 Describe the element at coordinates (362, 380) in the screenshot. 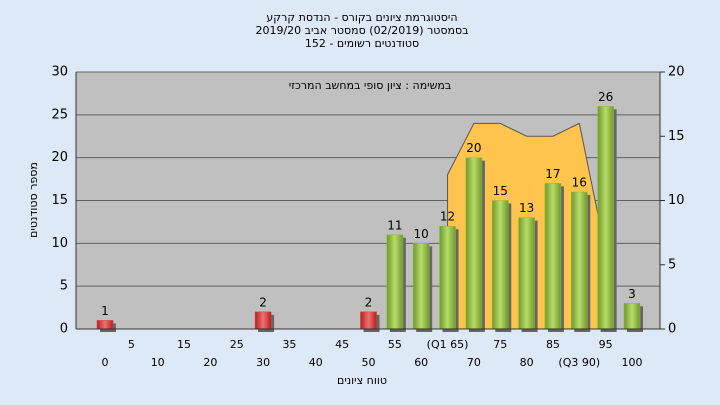

I see `x-axis-label: טווח ציונים` at that location.